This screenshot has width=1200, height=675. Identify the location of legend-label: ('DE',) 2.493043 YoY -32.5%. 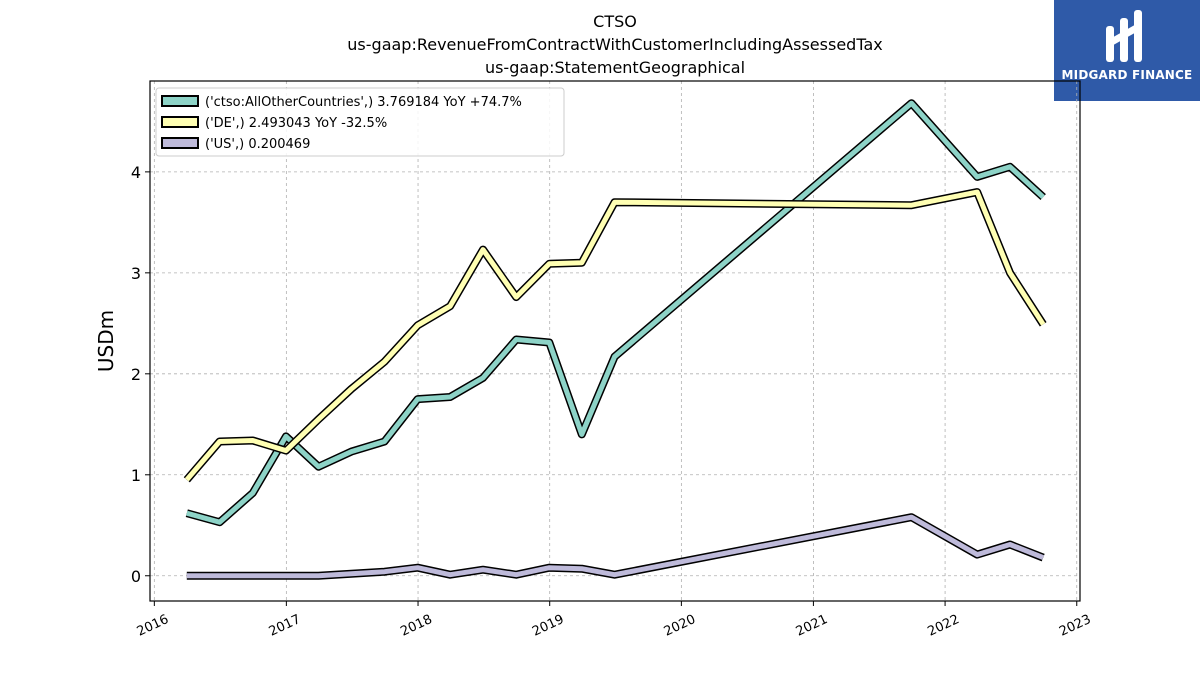
(296, 123).